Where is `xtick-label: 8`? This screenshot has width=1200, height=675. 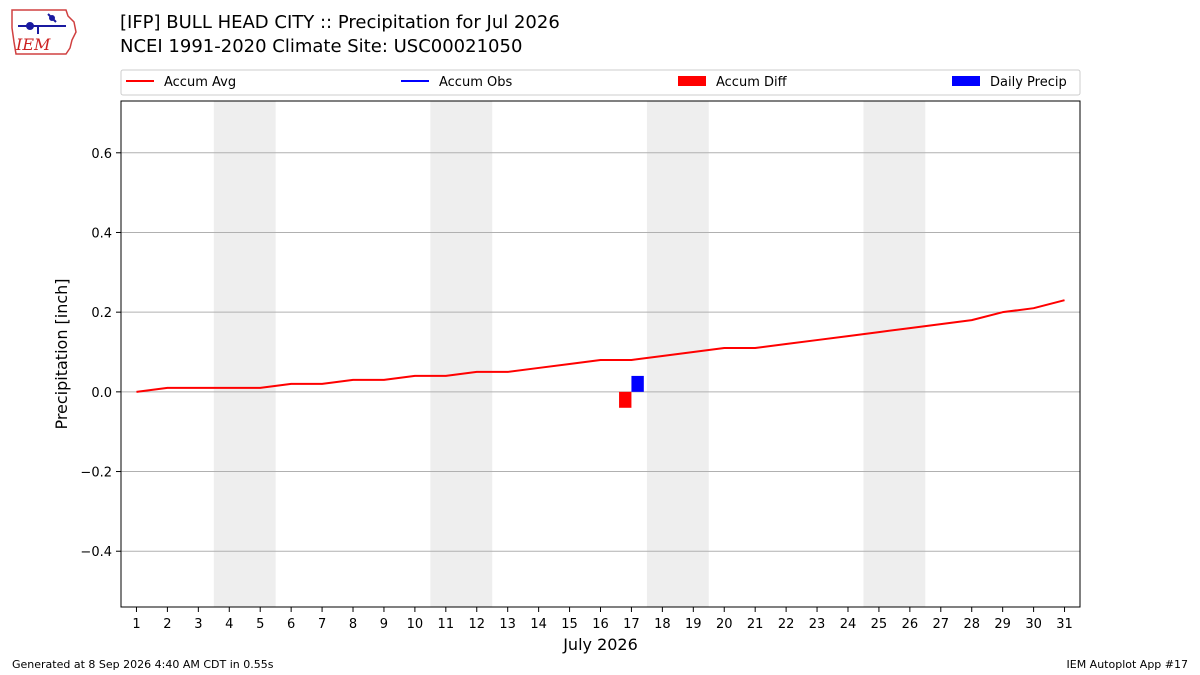 xtick-label: 8 is located at coordinates (353, 624).